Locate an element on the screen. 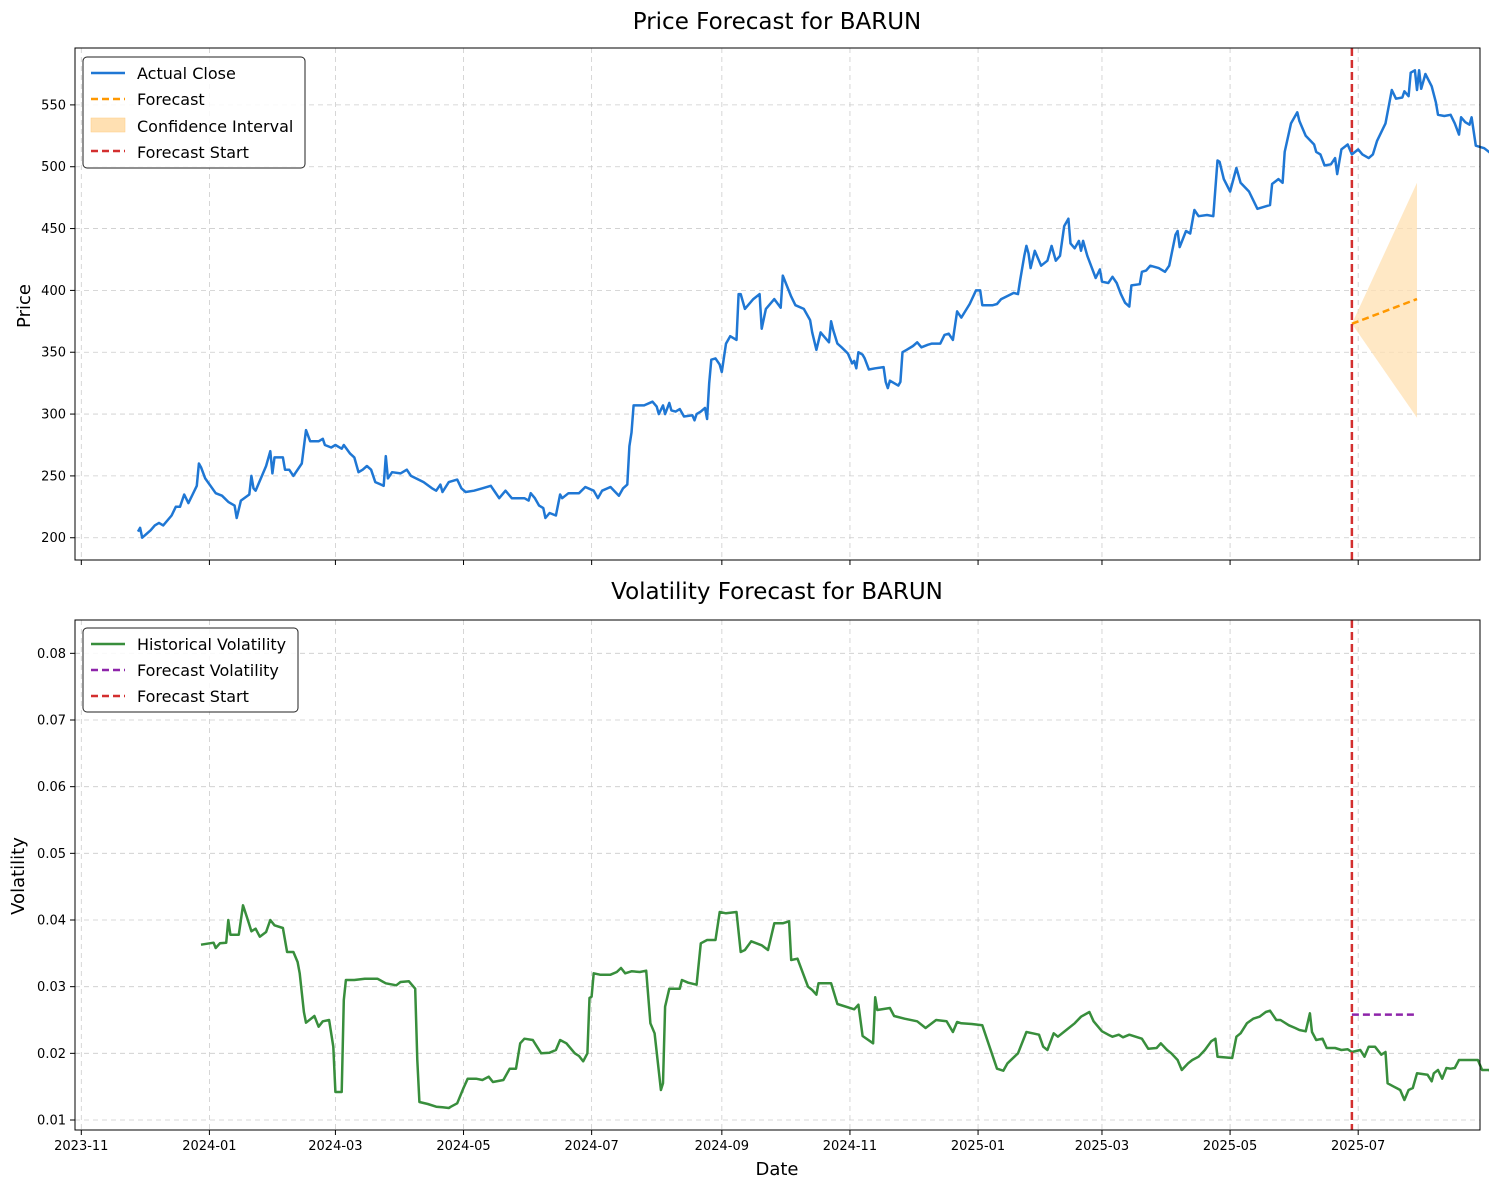 The width and height of the screenshot is (1489, 1193). volatility-ylabel: Volatility is located at coordinates (18, 876).